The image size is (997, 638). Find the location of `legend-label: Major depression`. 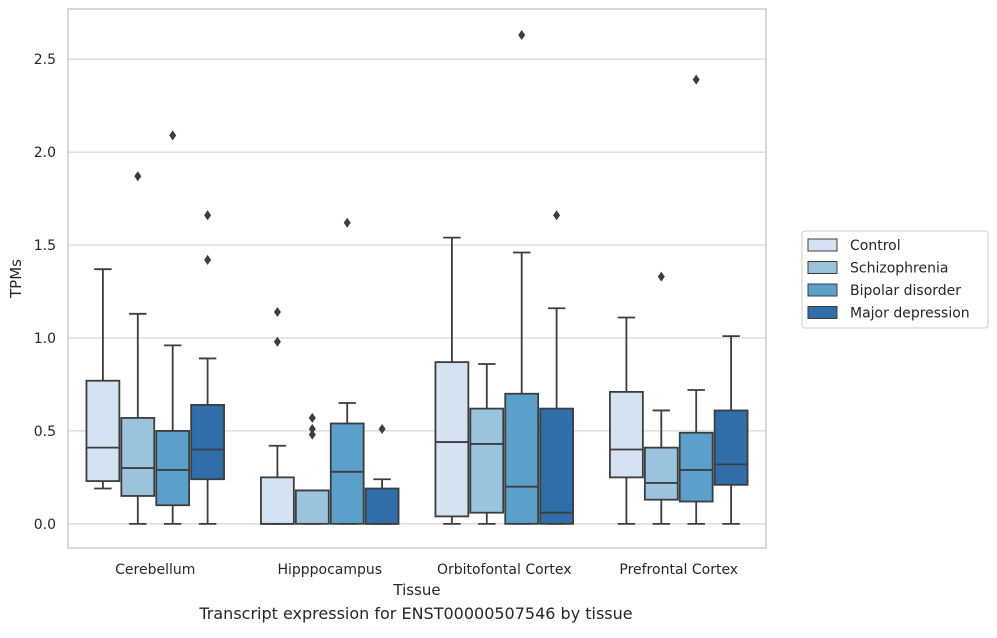

legend-label: Major depression is located at coordinates (910, 314).